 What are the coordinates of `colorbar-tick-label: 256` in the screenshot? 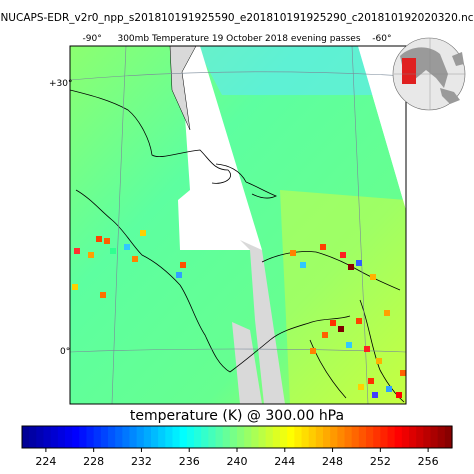 It's located at (428, 461).